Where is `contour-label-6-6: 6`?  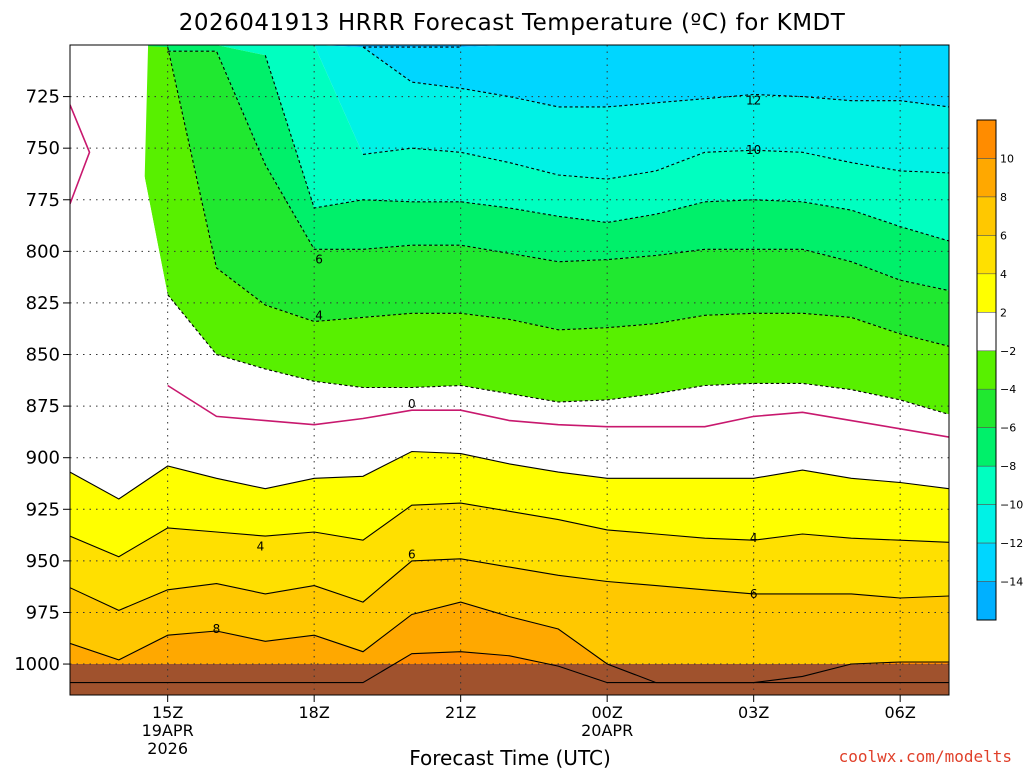
contour-label-6-6: 6 is located at coordinates (412, 555).